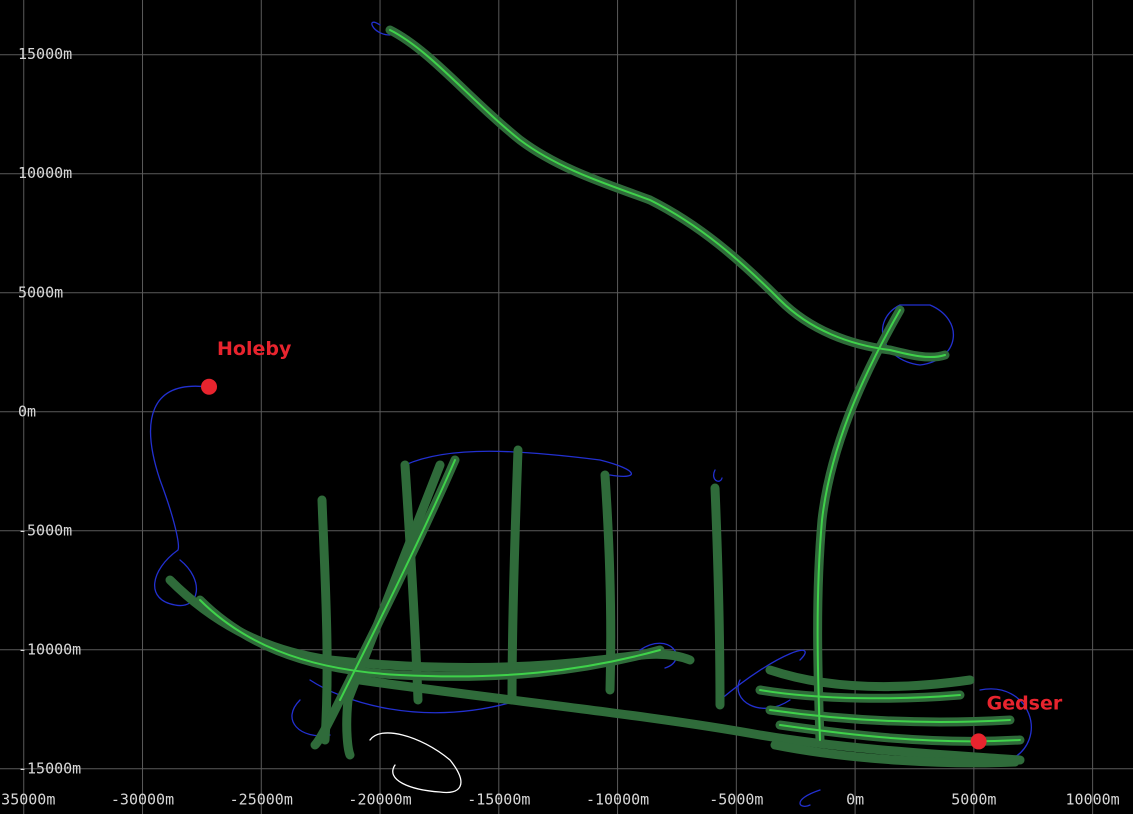  I want to click on y-tick-label: -10000m, so click(49, 649).